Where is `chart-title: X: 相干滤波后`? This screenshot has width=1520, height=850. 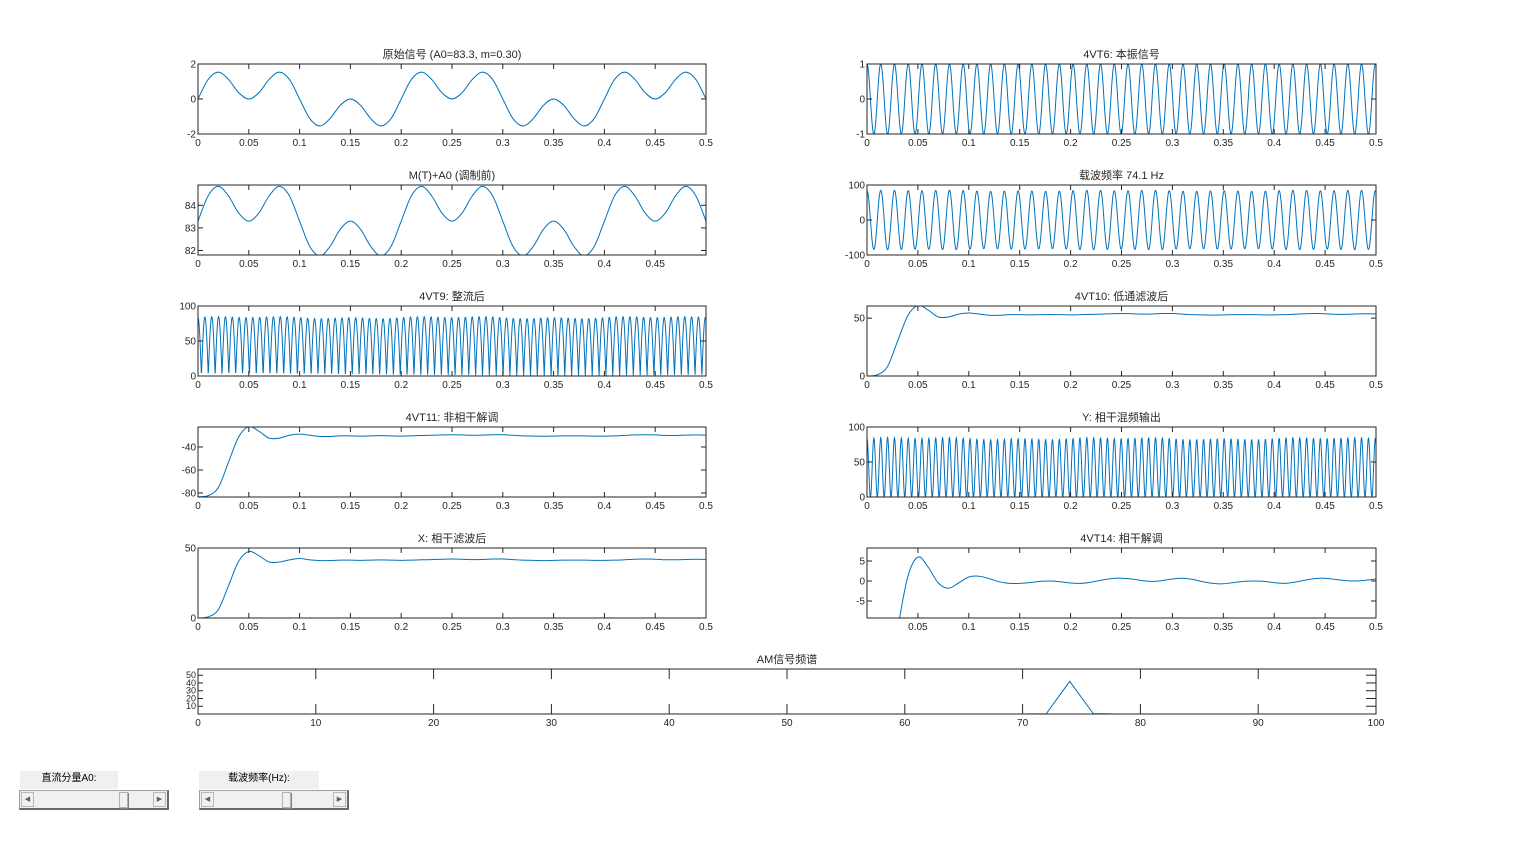 chart-title: X: 相干滤波后 is located at coordinates (452, 538).